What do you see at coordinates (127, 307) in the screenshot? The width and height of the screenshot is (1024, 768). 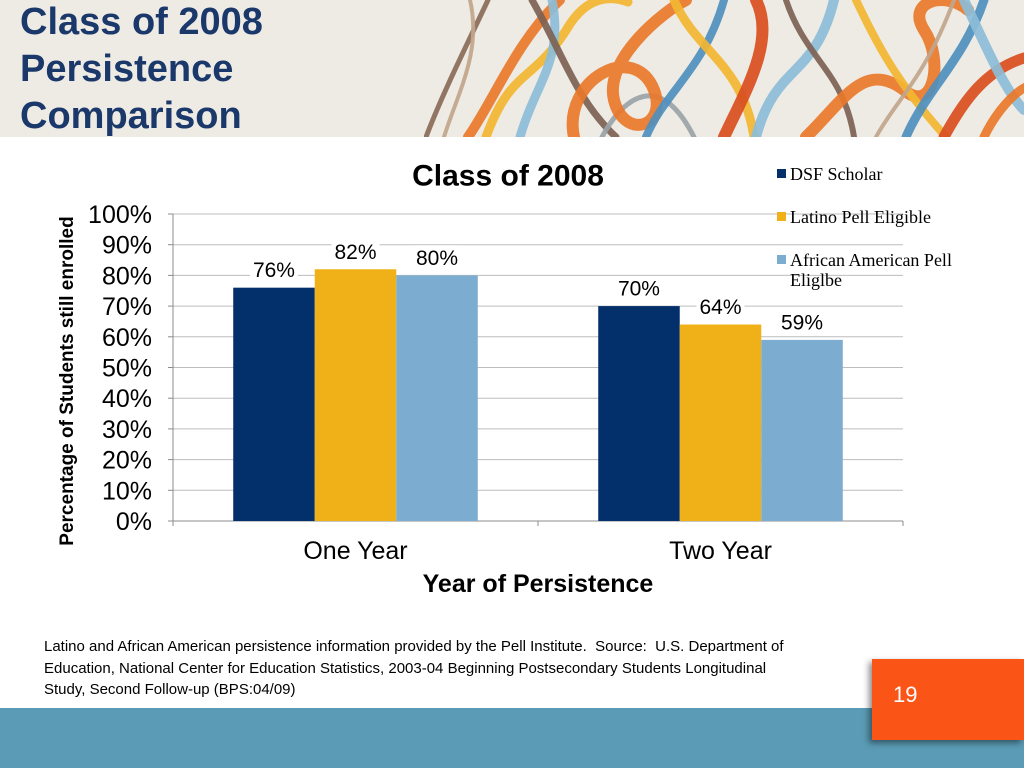 I see `y-tick-label: 70%` at bounding box center [127, 307].